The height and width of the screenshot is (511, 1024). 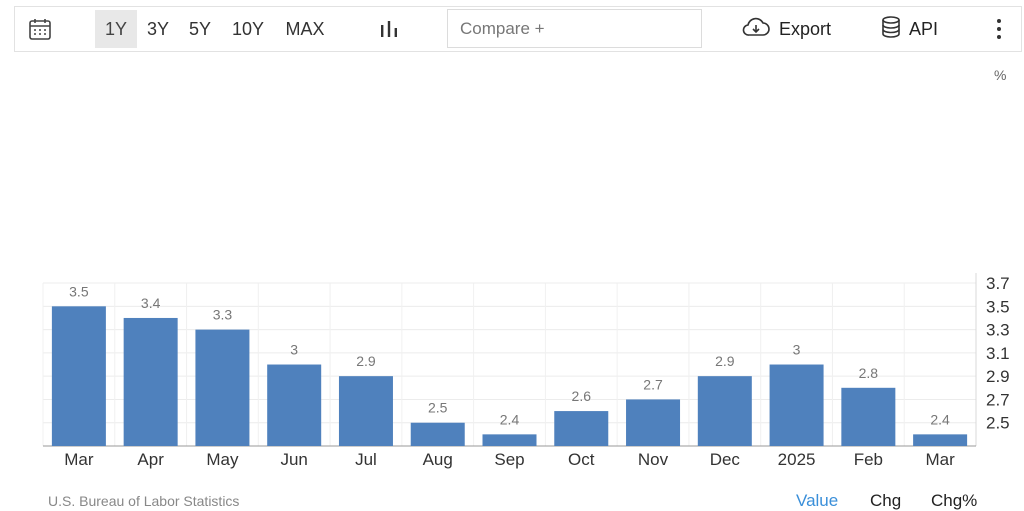 I want to click on data-label: 2.7, so click(x=653, y=384).